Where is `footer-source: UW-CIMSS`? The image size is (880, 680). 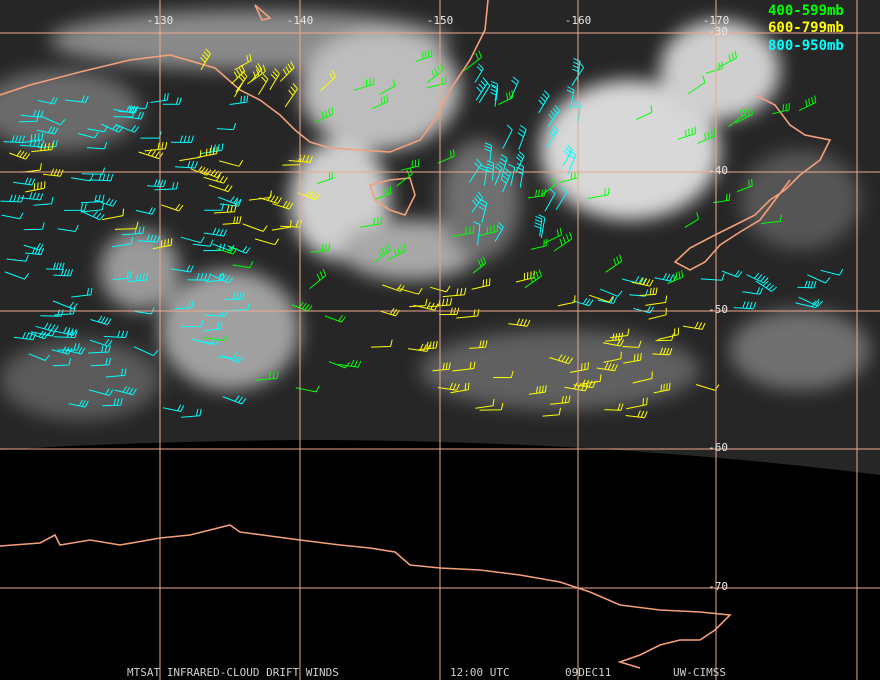 footer-source: UW-CIMSS is located at coordinates (699, 672).